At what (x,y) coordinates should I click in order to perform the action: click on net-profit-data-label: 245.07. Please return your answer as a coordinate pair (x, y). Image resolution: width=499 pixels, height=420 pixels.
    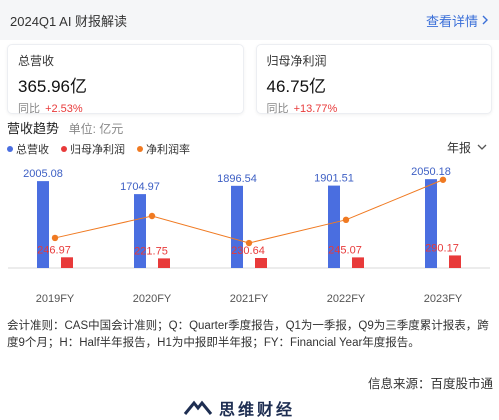
    Looking at the image, I should click on (345, 250).